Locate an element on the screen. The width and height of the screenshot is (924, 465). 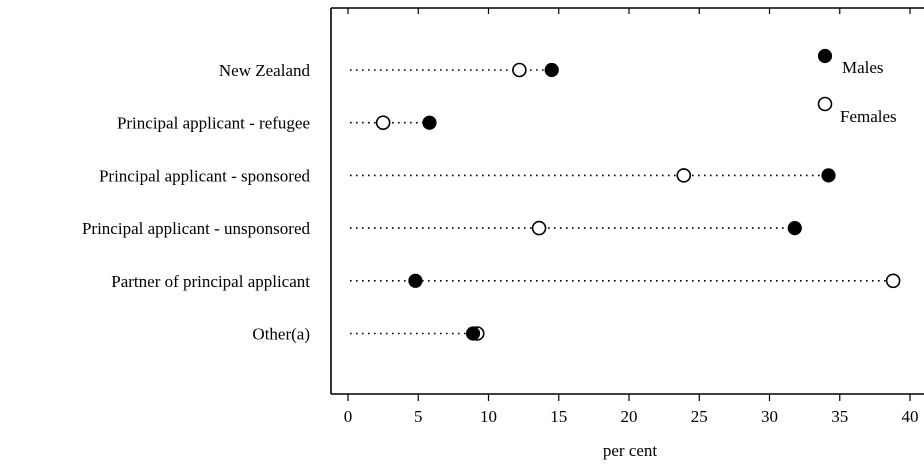
category-label: Principal applicant - sponsored is located at coordinates (205, 175).